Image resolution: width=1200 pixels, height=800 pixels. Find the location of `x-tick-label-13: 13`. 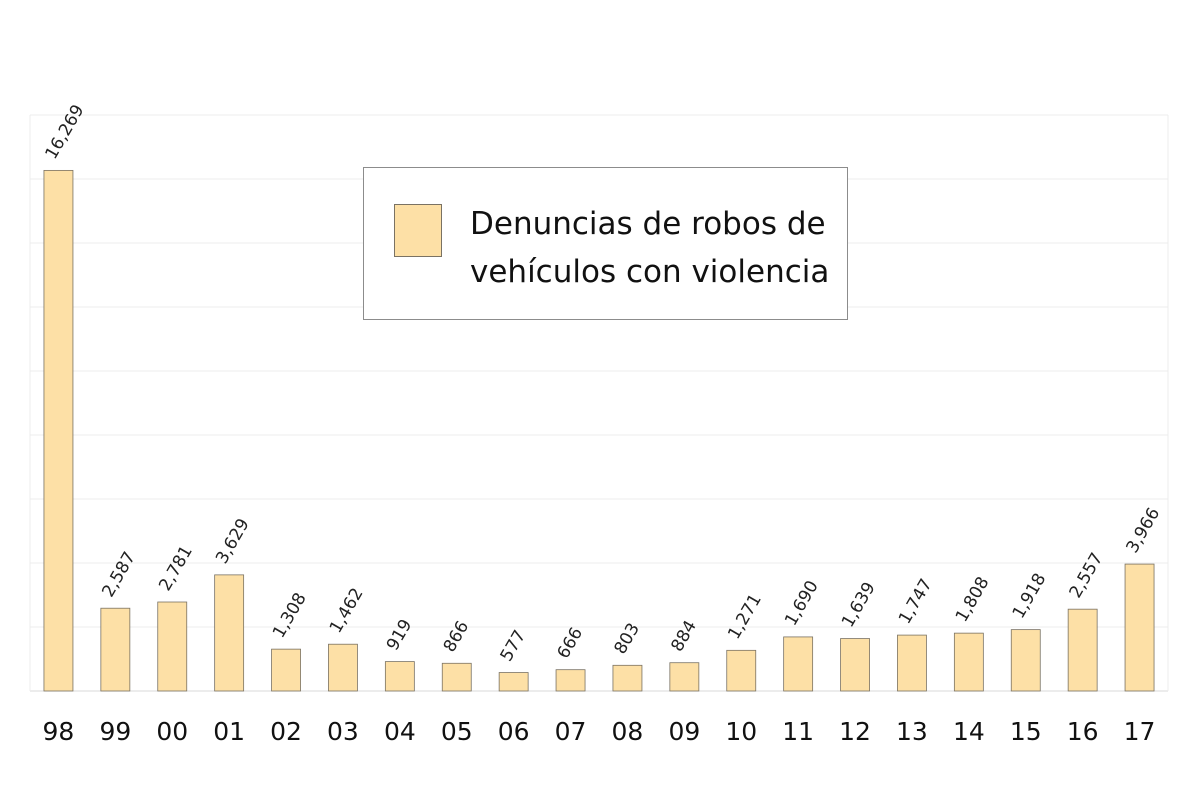

x-tick-label-13: 13 is located at coordinates (912, 731).